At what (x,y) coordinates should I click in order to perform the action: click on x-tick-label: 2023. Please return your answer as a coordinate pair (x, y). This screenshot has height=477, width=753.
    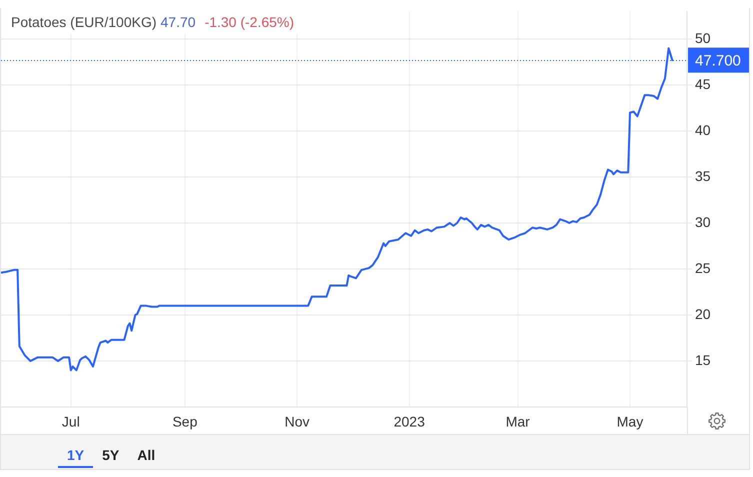
    Looking at the image, I should click on (410, 421).